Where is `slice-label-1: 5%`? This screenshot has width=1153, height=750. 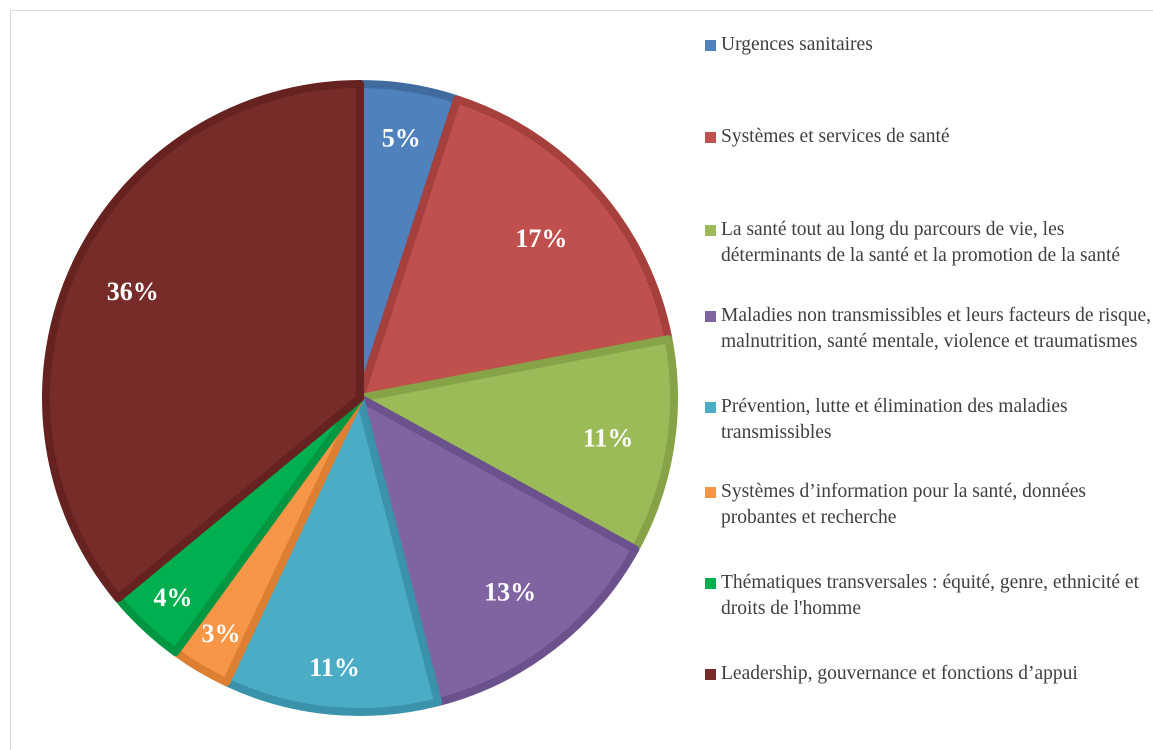 slice-label-1: 5% is located at coordinates (401, 137).